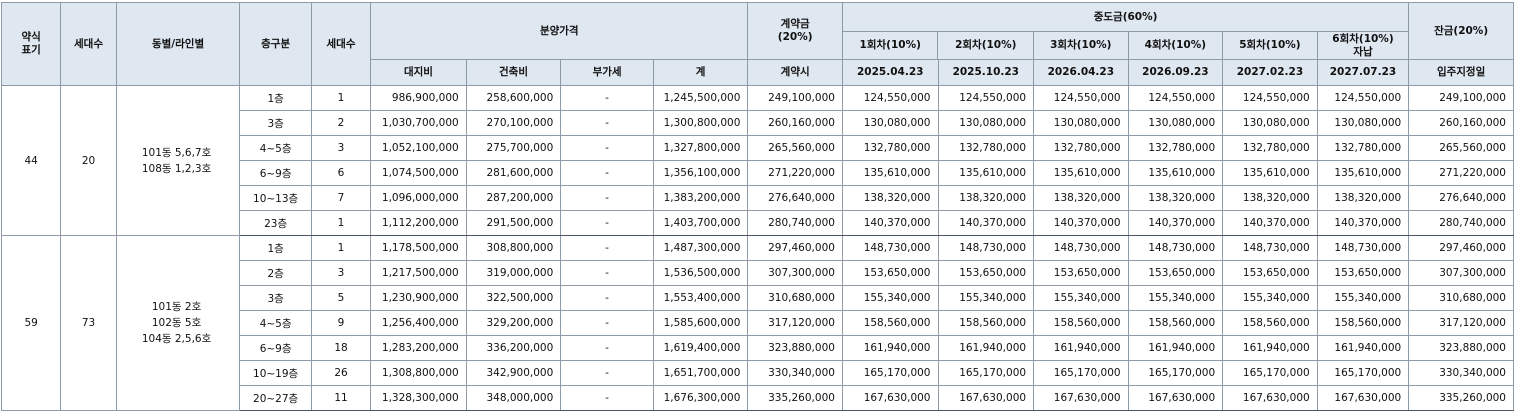 This screenshot has width=1516, height=419. I want to click on cell-middle-5: 135,610,000, so click(1270, 173).